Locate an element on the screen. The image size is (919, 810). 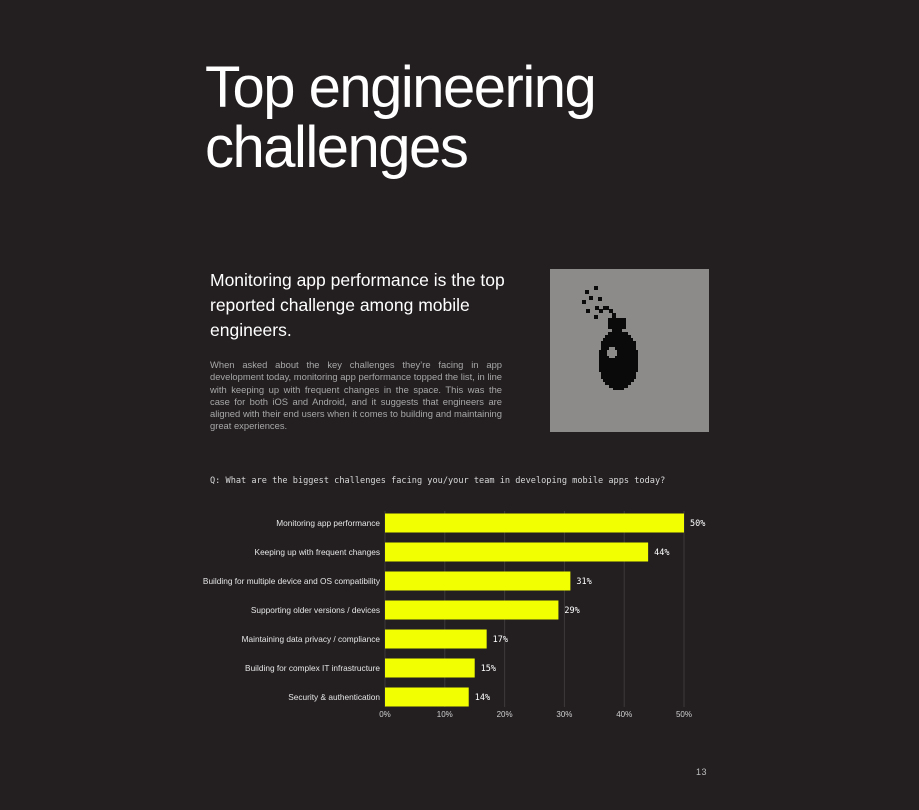
title-line-2: challenges is located at coordinates (337, 147).